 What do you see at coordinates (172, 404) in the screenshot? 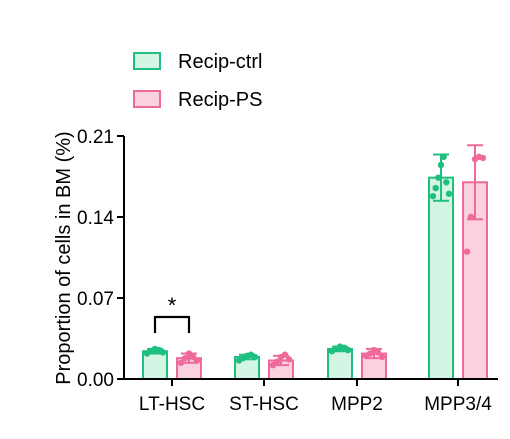
I see `x-tick-label: LT-HSC` at bounding box center [172, 404].